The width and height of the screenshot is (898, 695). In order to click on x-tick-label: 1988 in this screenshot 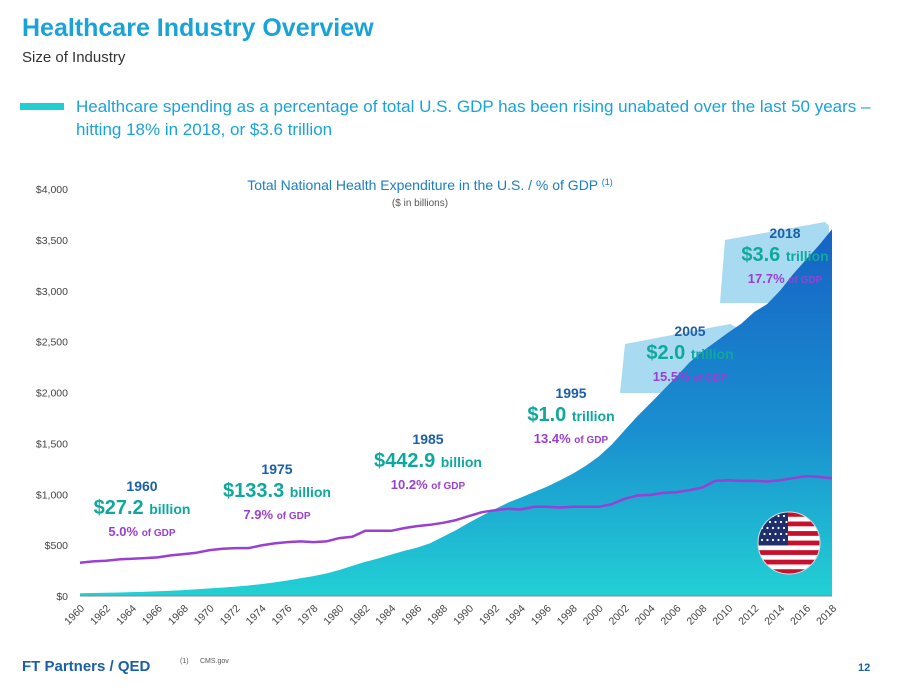, I will do `click(437, 615)`.